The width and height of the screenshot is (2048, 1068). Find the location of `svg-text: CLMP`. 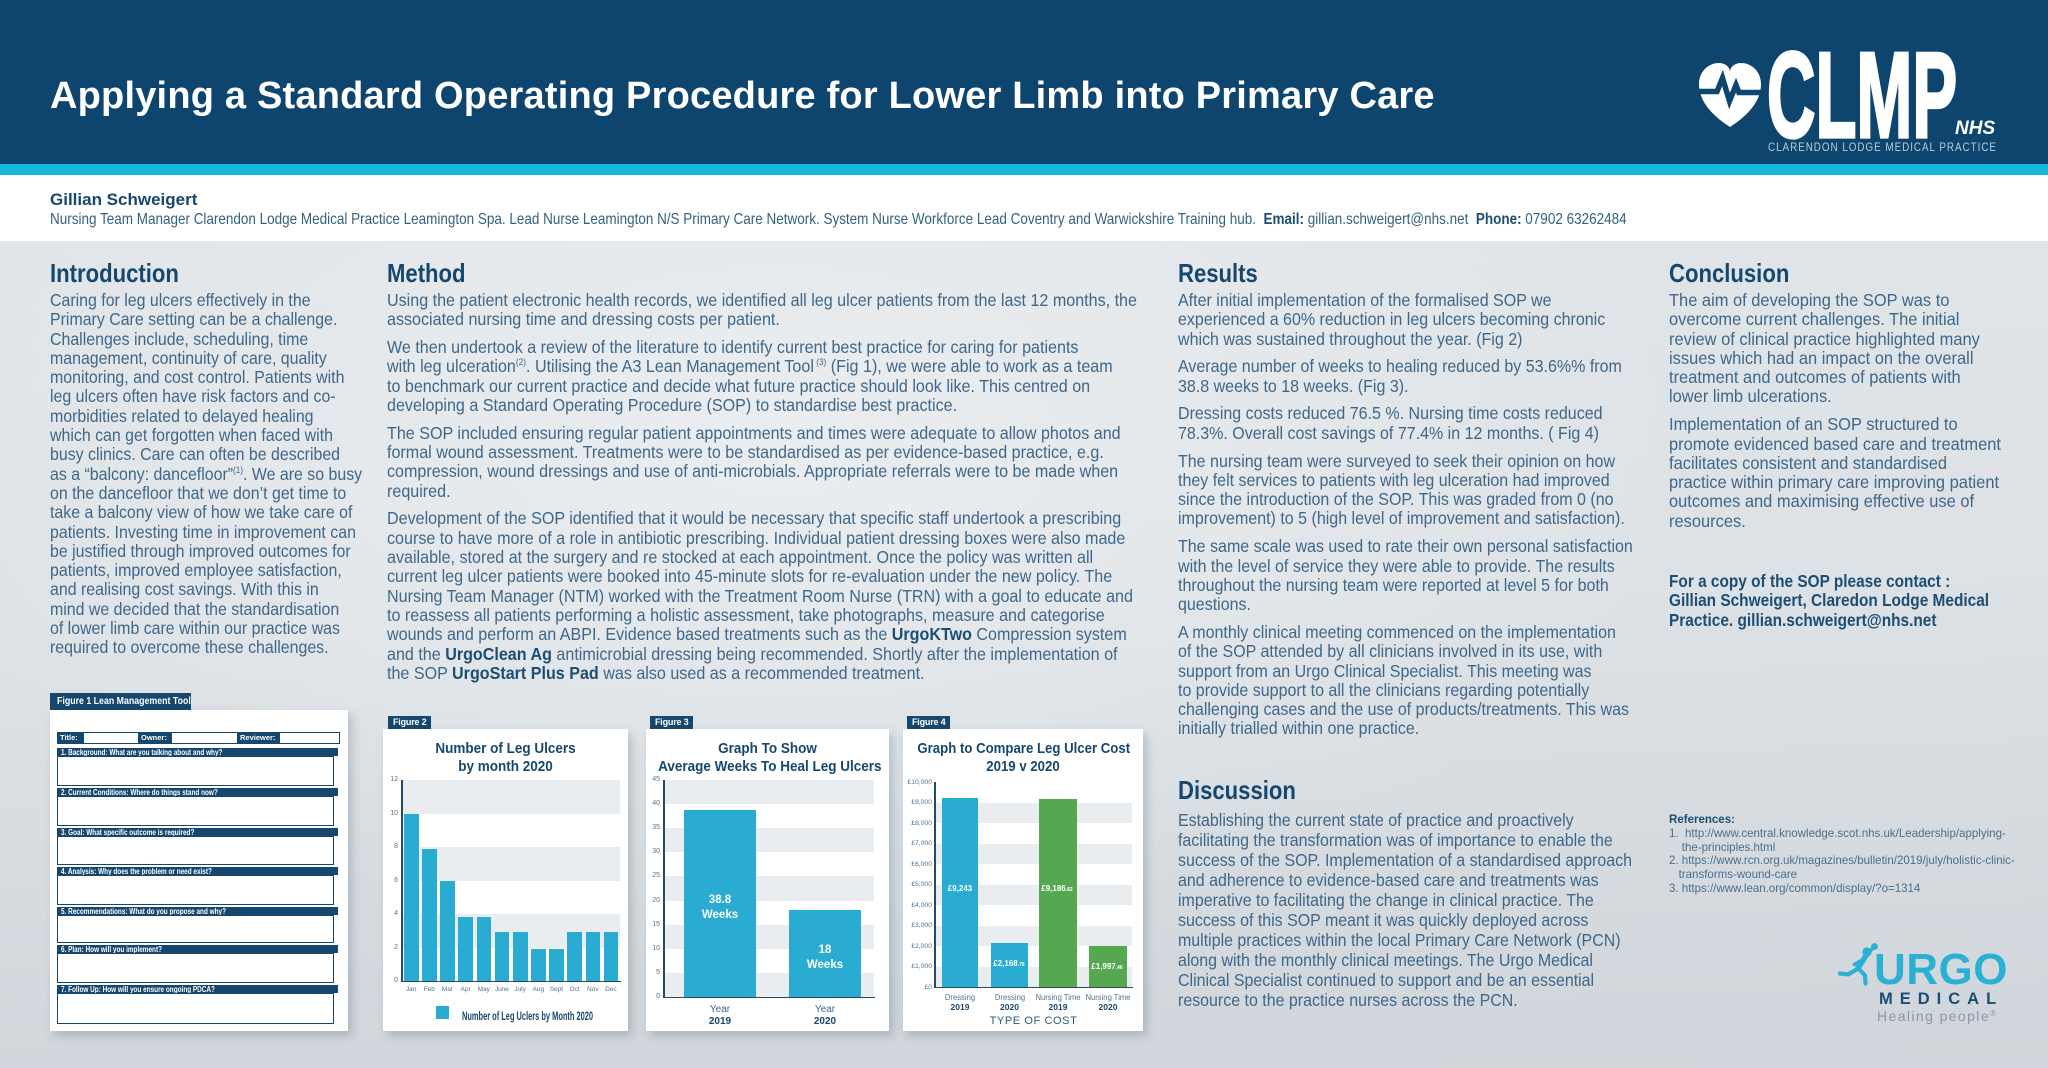

svg-text: CLMP is located at coordinates (1862, 95).